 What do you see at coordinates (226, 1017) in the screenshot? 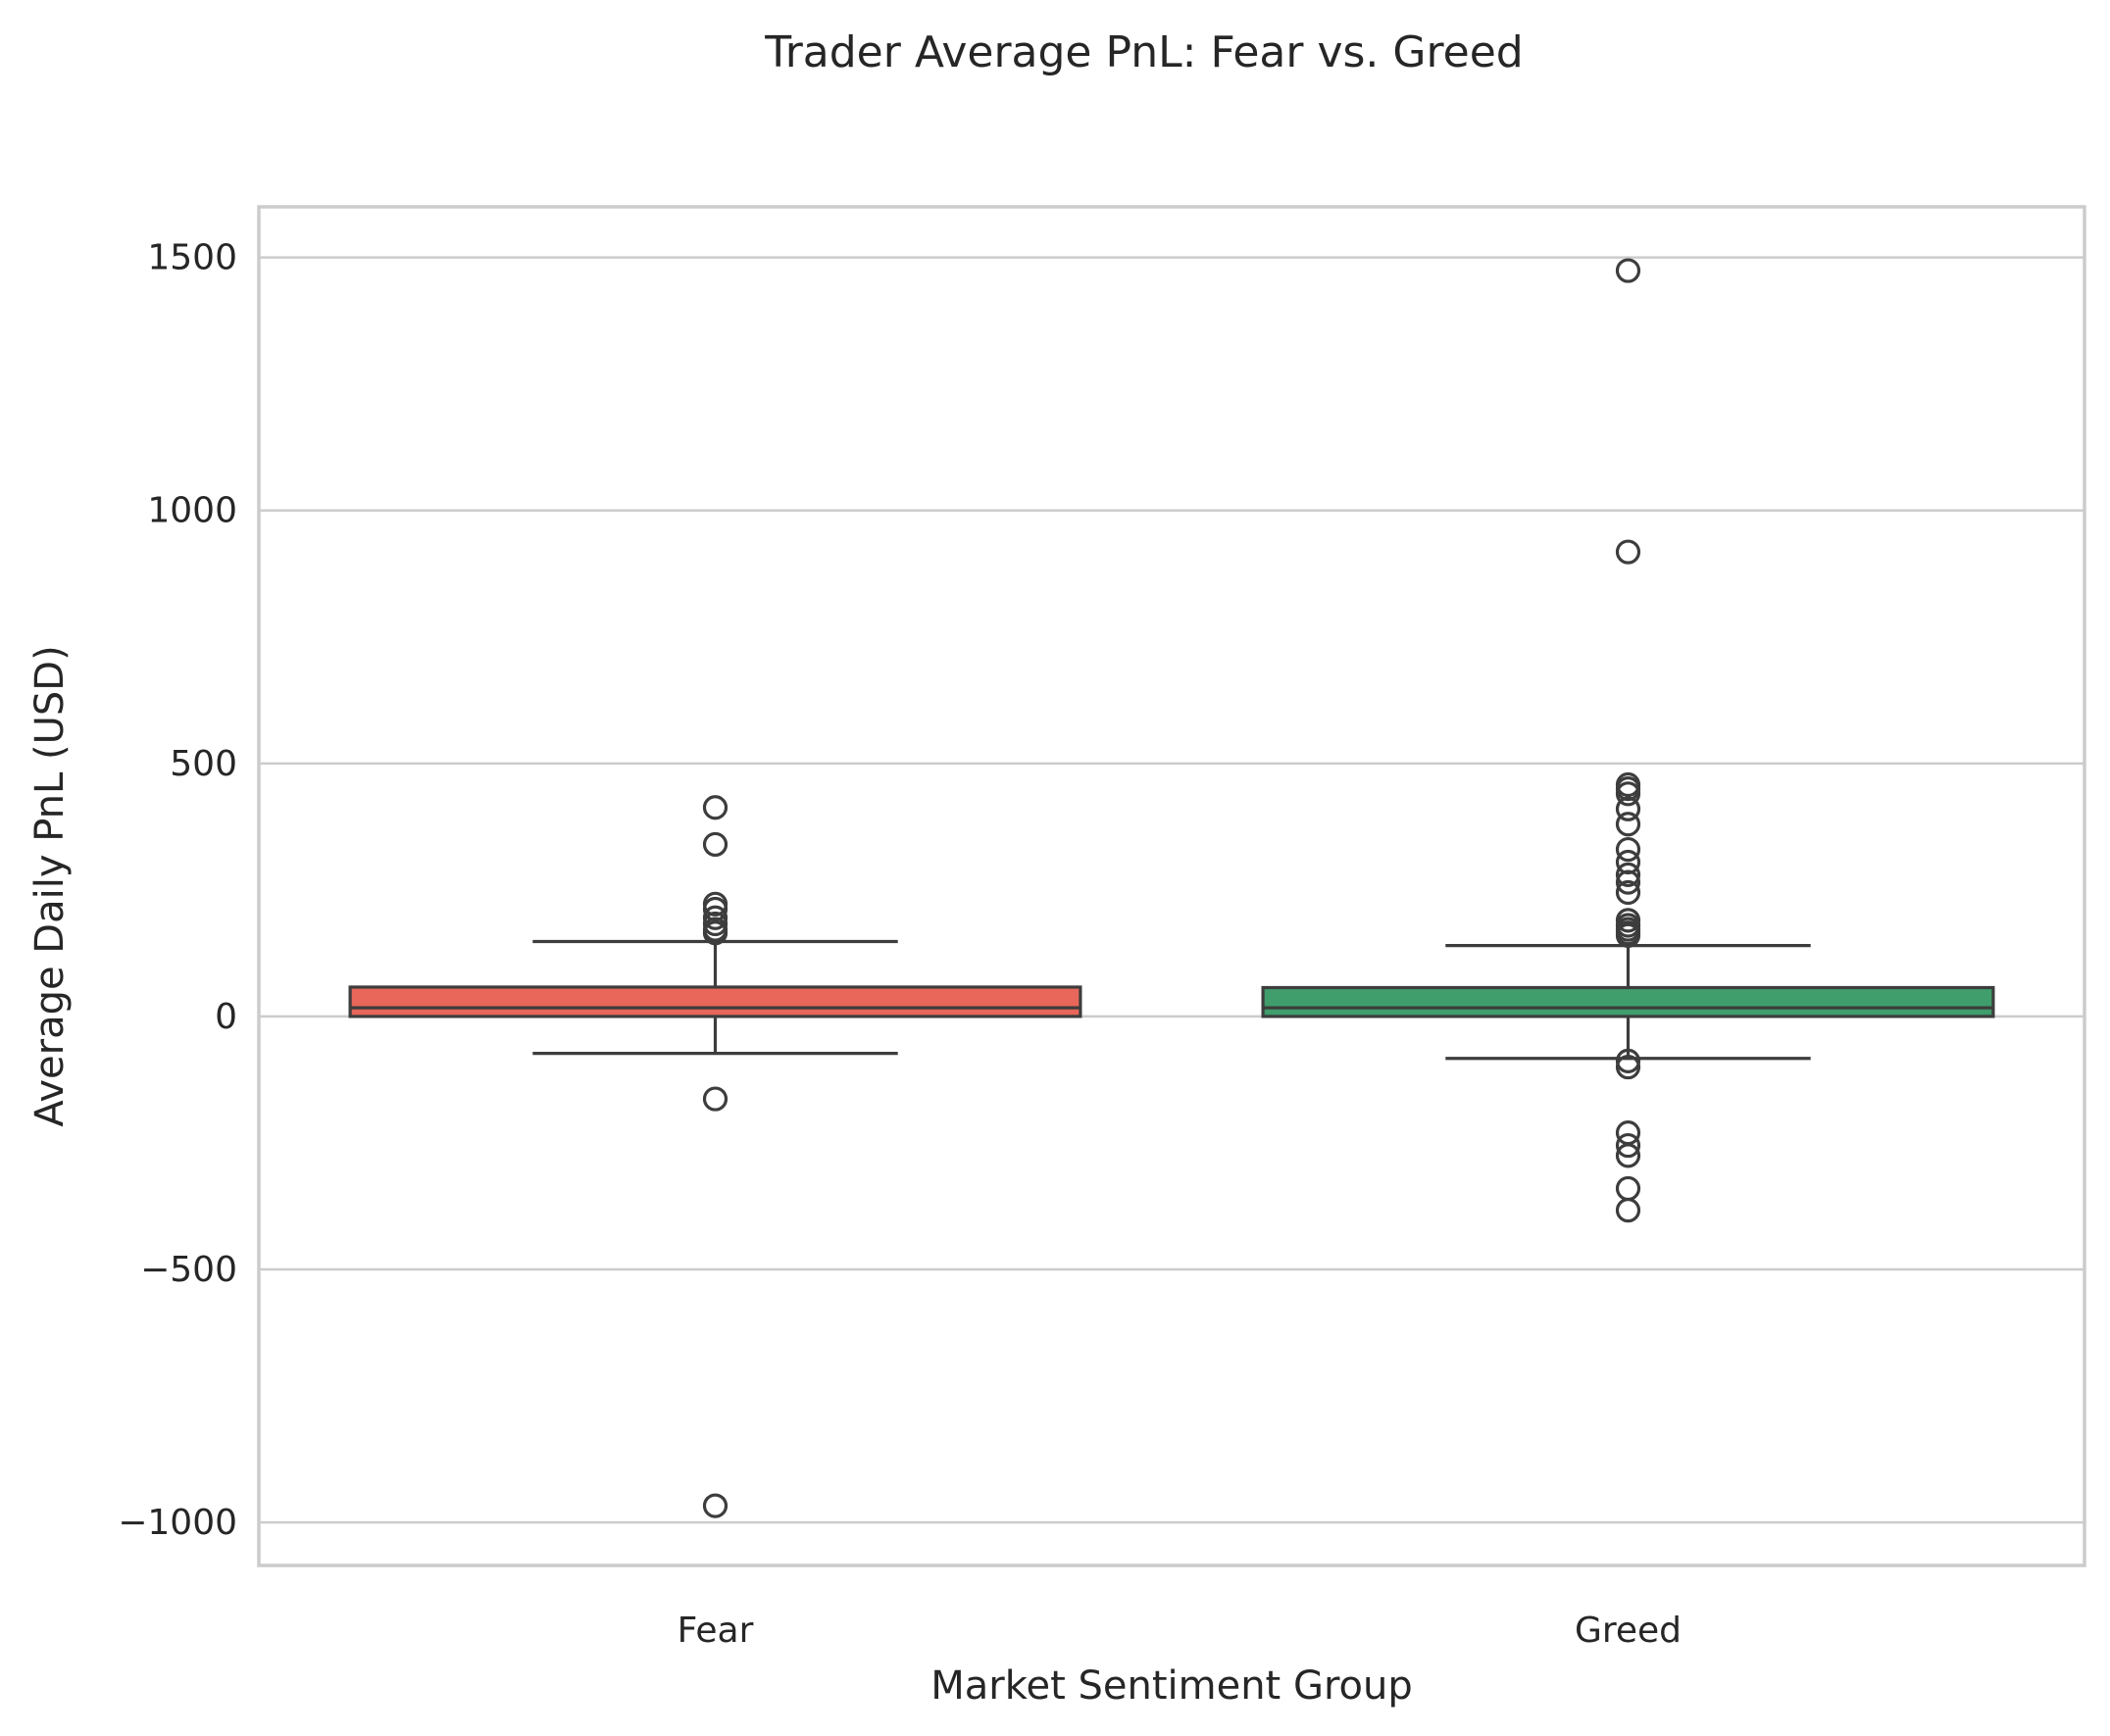
I see `y-tick-label: 0` at bounding box center [226, 1017].